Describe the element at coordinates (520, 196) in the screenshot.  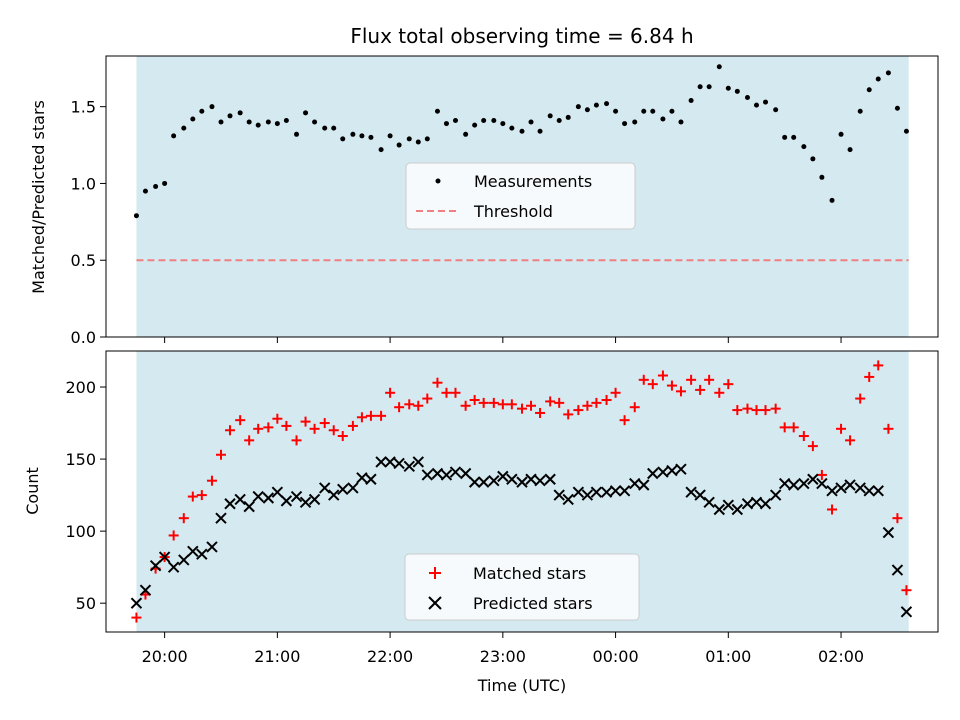
I see `top-legend-box` at that location.